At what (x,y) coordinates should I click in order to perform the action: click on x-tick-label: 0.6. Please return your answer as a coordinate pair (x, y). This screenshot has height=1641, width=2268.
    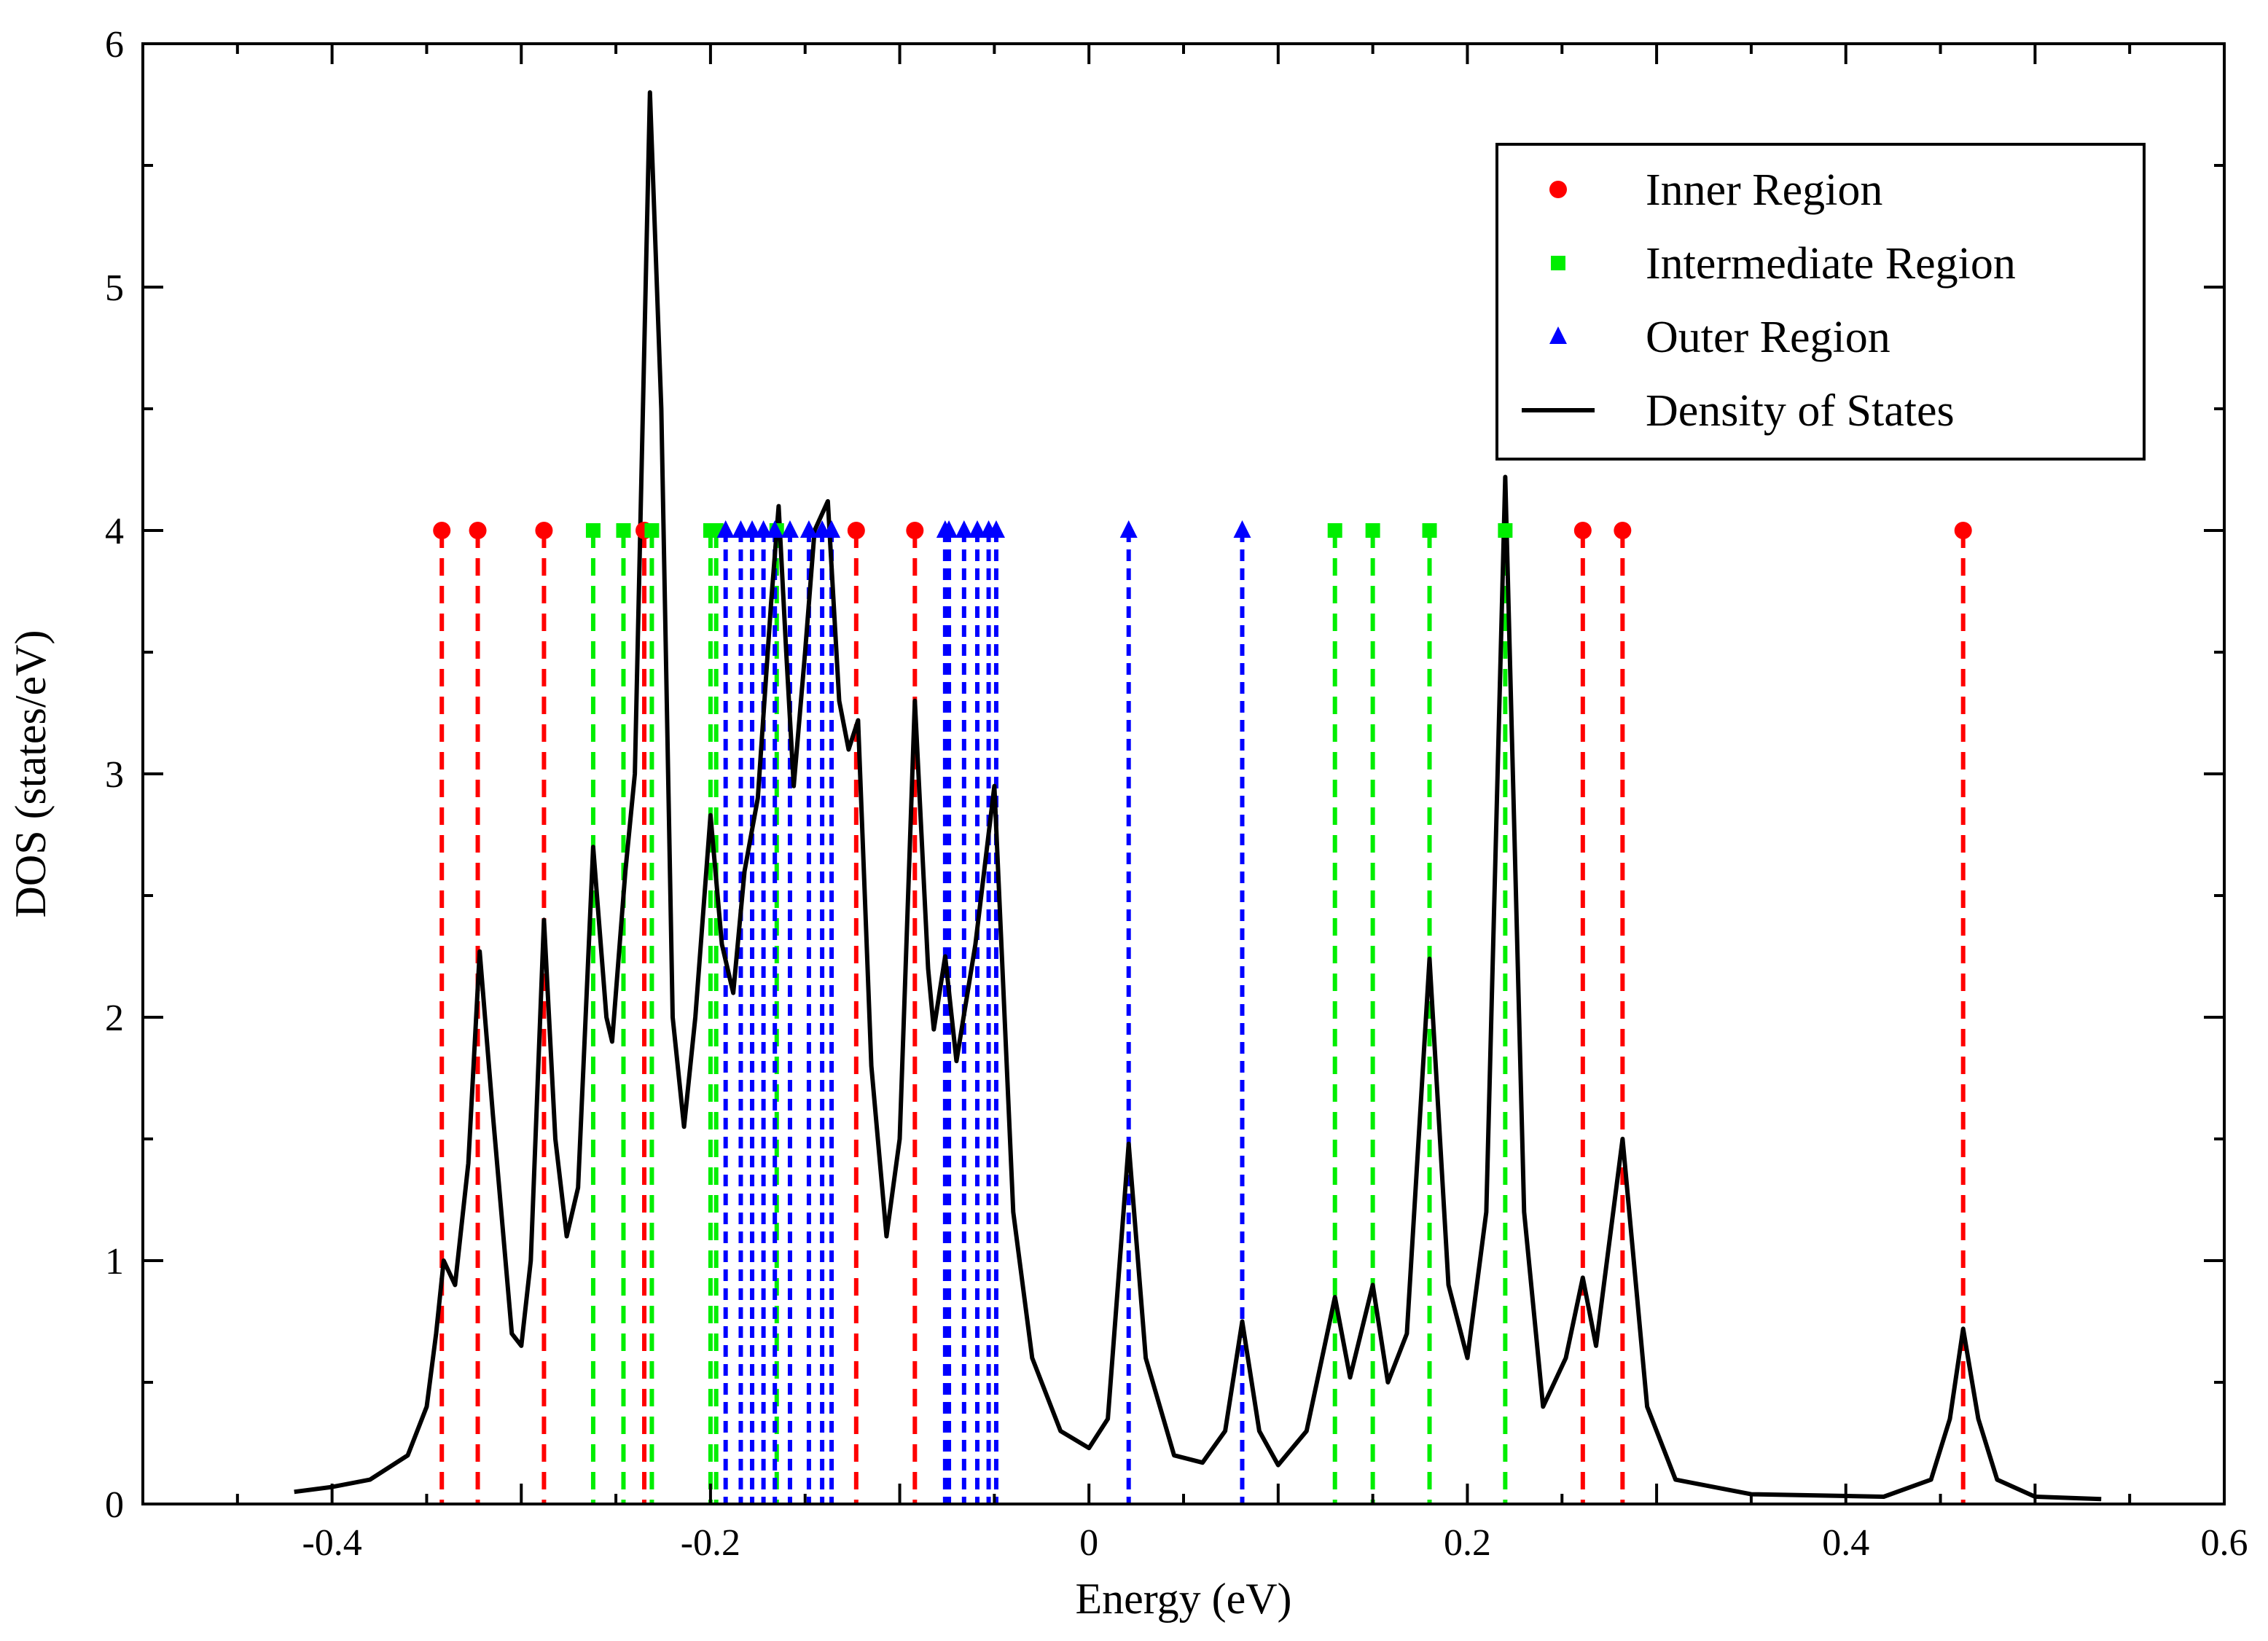
    Looking at the image, I should click on (2224, 1543).